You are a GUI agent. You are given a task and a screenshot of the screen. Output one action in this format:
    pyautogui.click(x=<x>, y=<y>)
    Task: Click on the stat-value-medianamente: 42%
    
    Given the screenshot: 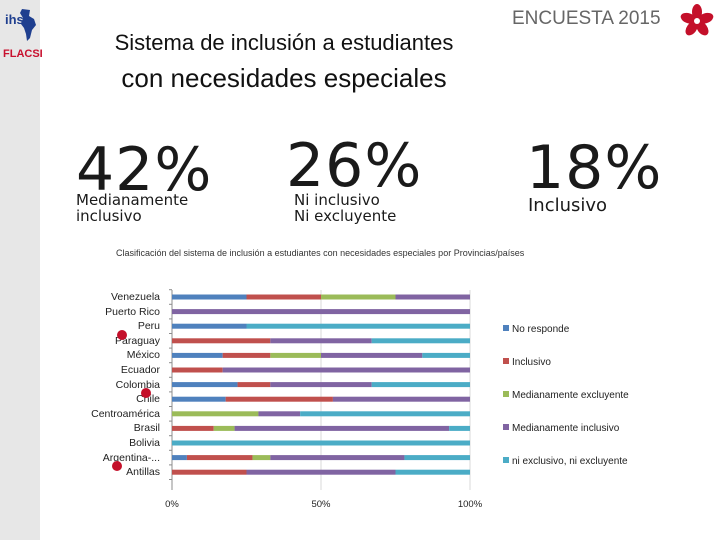 What is the action you would take?
    pyautogui.click(x=144, y=170)
    